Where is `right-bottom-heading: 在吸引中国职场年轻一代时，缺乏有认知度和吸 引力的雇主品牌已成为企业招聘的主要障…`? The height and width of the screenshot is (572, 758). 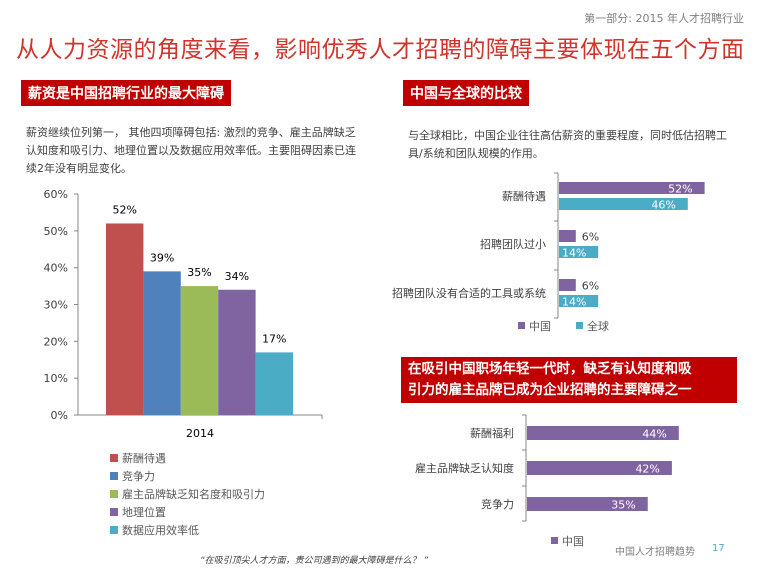
right-bottom-heading: 在吸引中国职场年轻一代时，缺乏有认知度和吸 引力的雇主品牌已成为企业招聘的主要障… is located at coordinates (569, 380).